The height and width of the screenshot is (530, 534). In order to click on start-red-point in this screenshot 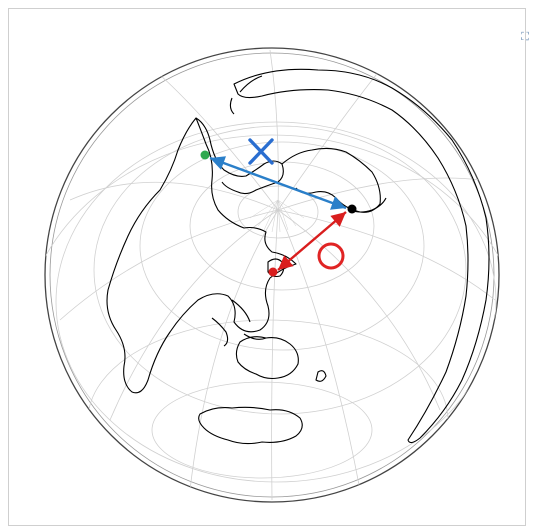, I will do `click(273, 272)`.